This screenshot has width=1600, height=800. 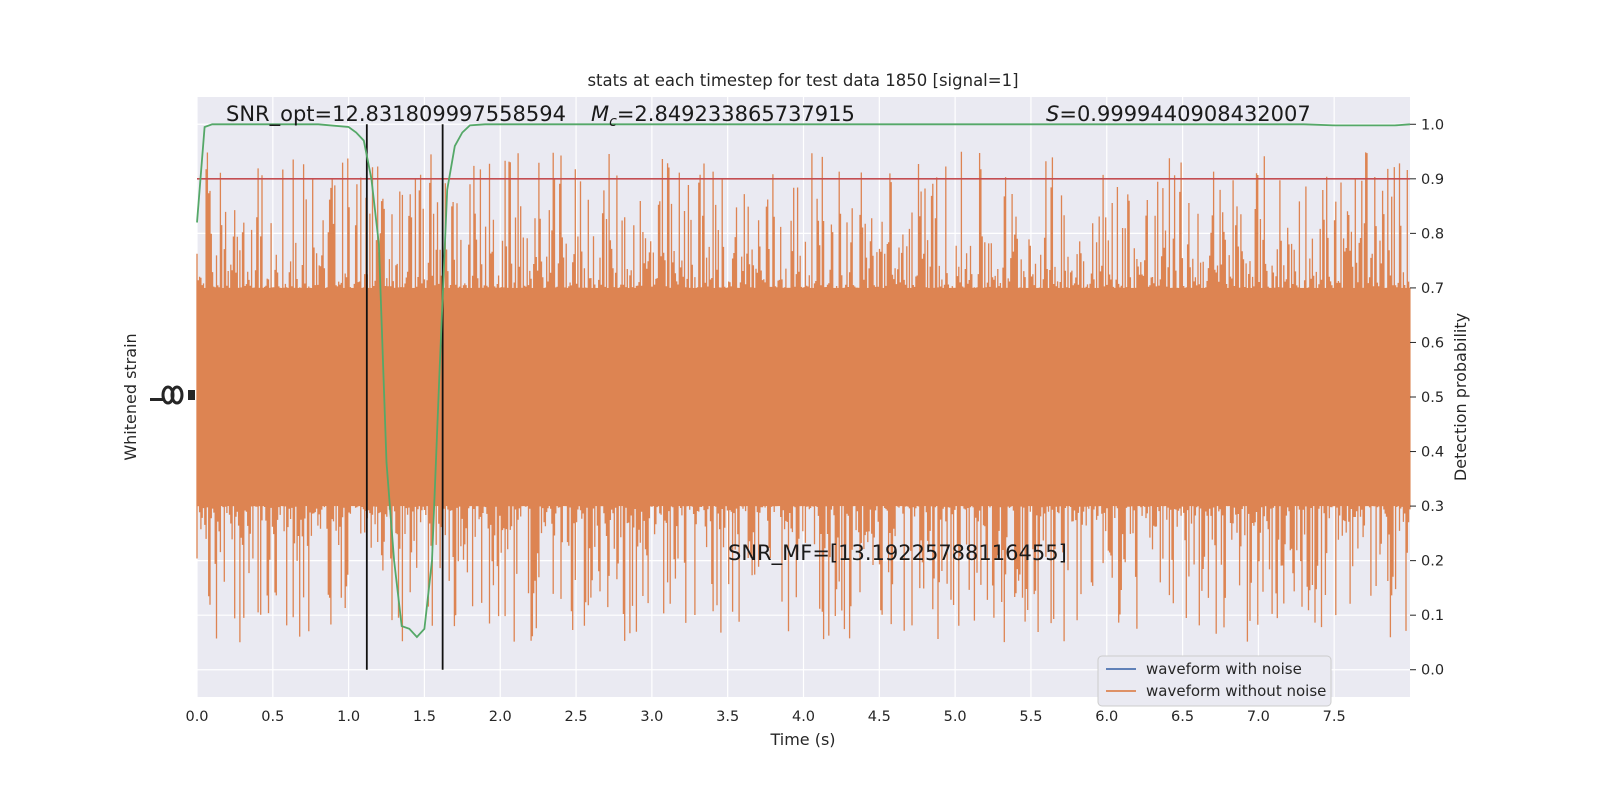 What do you see at coordinates (1030, 717) in the screenshot?
I see `x-tick-label: 5.5` at bounding box center [1030, 717].